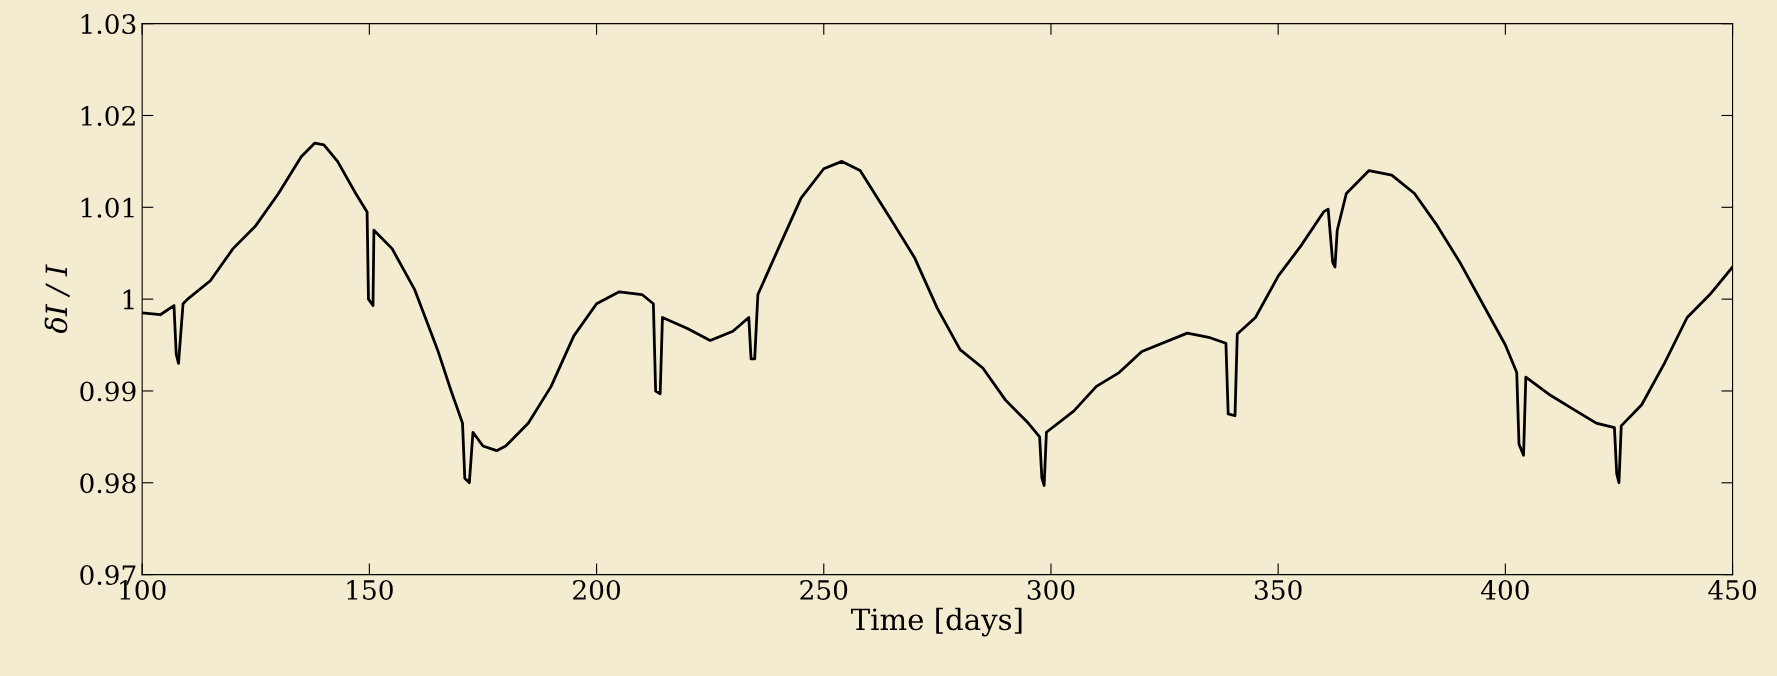  What do you see at coordinates (108, 24) in the screenshot?
I see `y-tick-label: 1.03` at bounding box center [108, 24].